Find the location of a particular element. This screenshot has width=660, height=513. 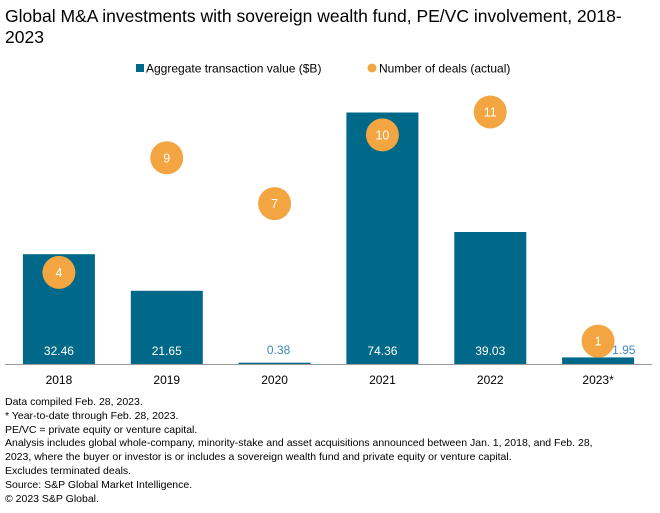

deal-count-label: 1 is located at coordinates (598, 342).